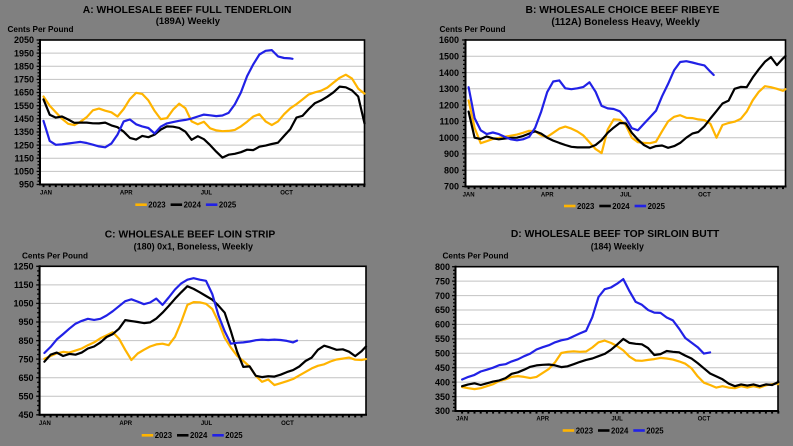 Image resolution: width=793 pixels, height=446 pixels. What do you see at coordinates (449, 57) in the screenshot?
I see `svg-text: 1500` at bounding box center [449, 57].